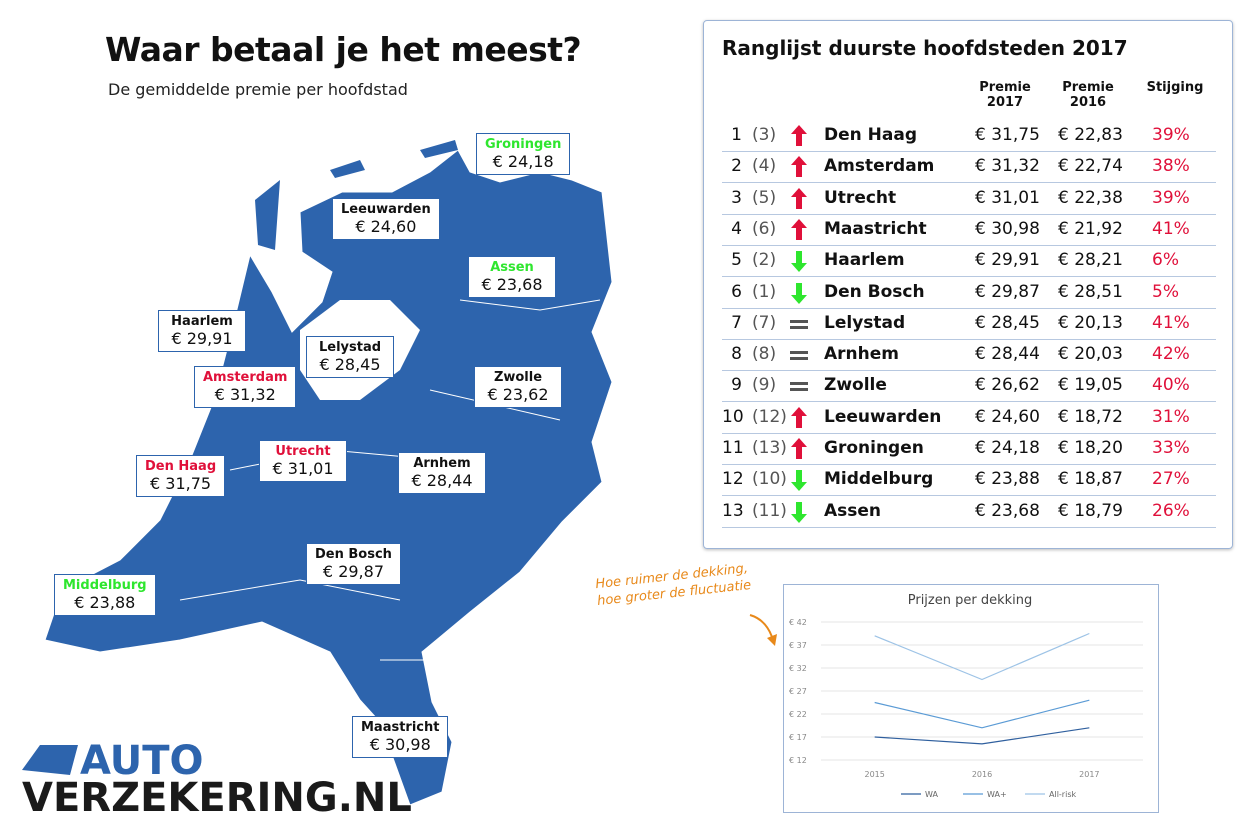  I want to click on previous-rank: (12), so click(769, 416).